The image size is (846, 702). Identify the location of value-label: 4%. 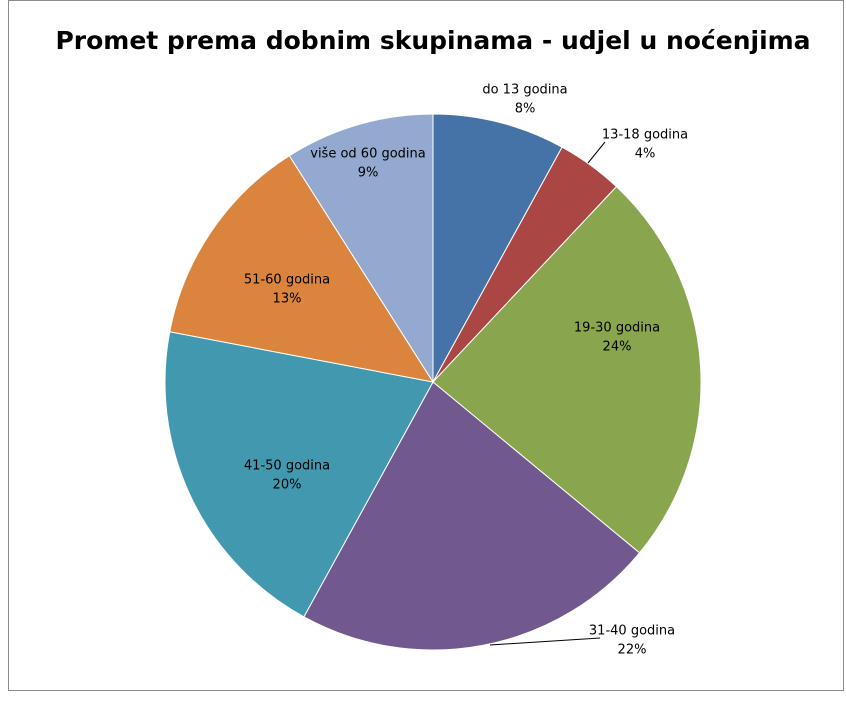
(645, 154).